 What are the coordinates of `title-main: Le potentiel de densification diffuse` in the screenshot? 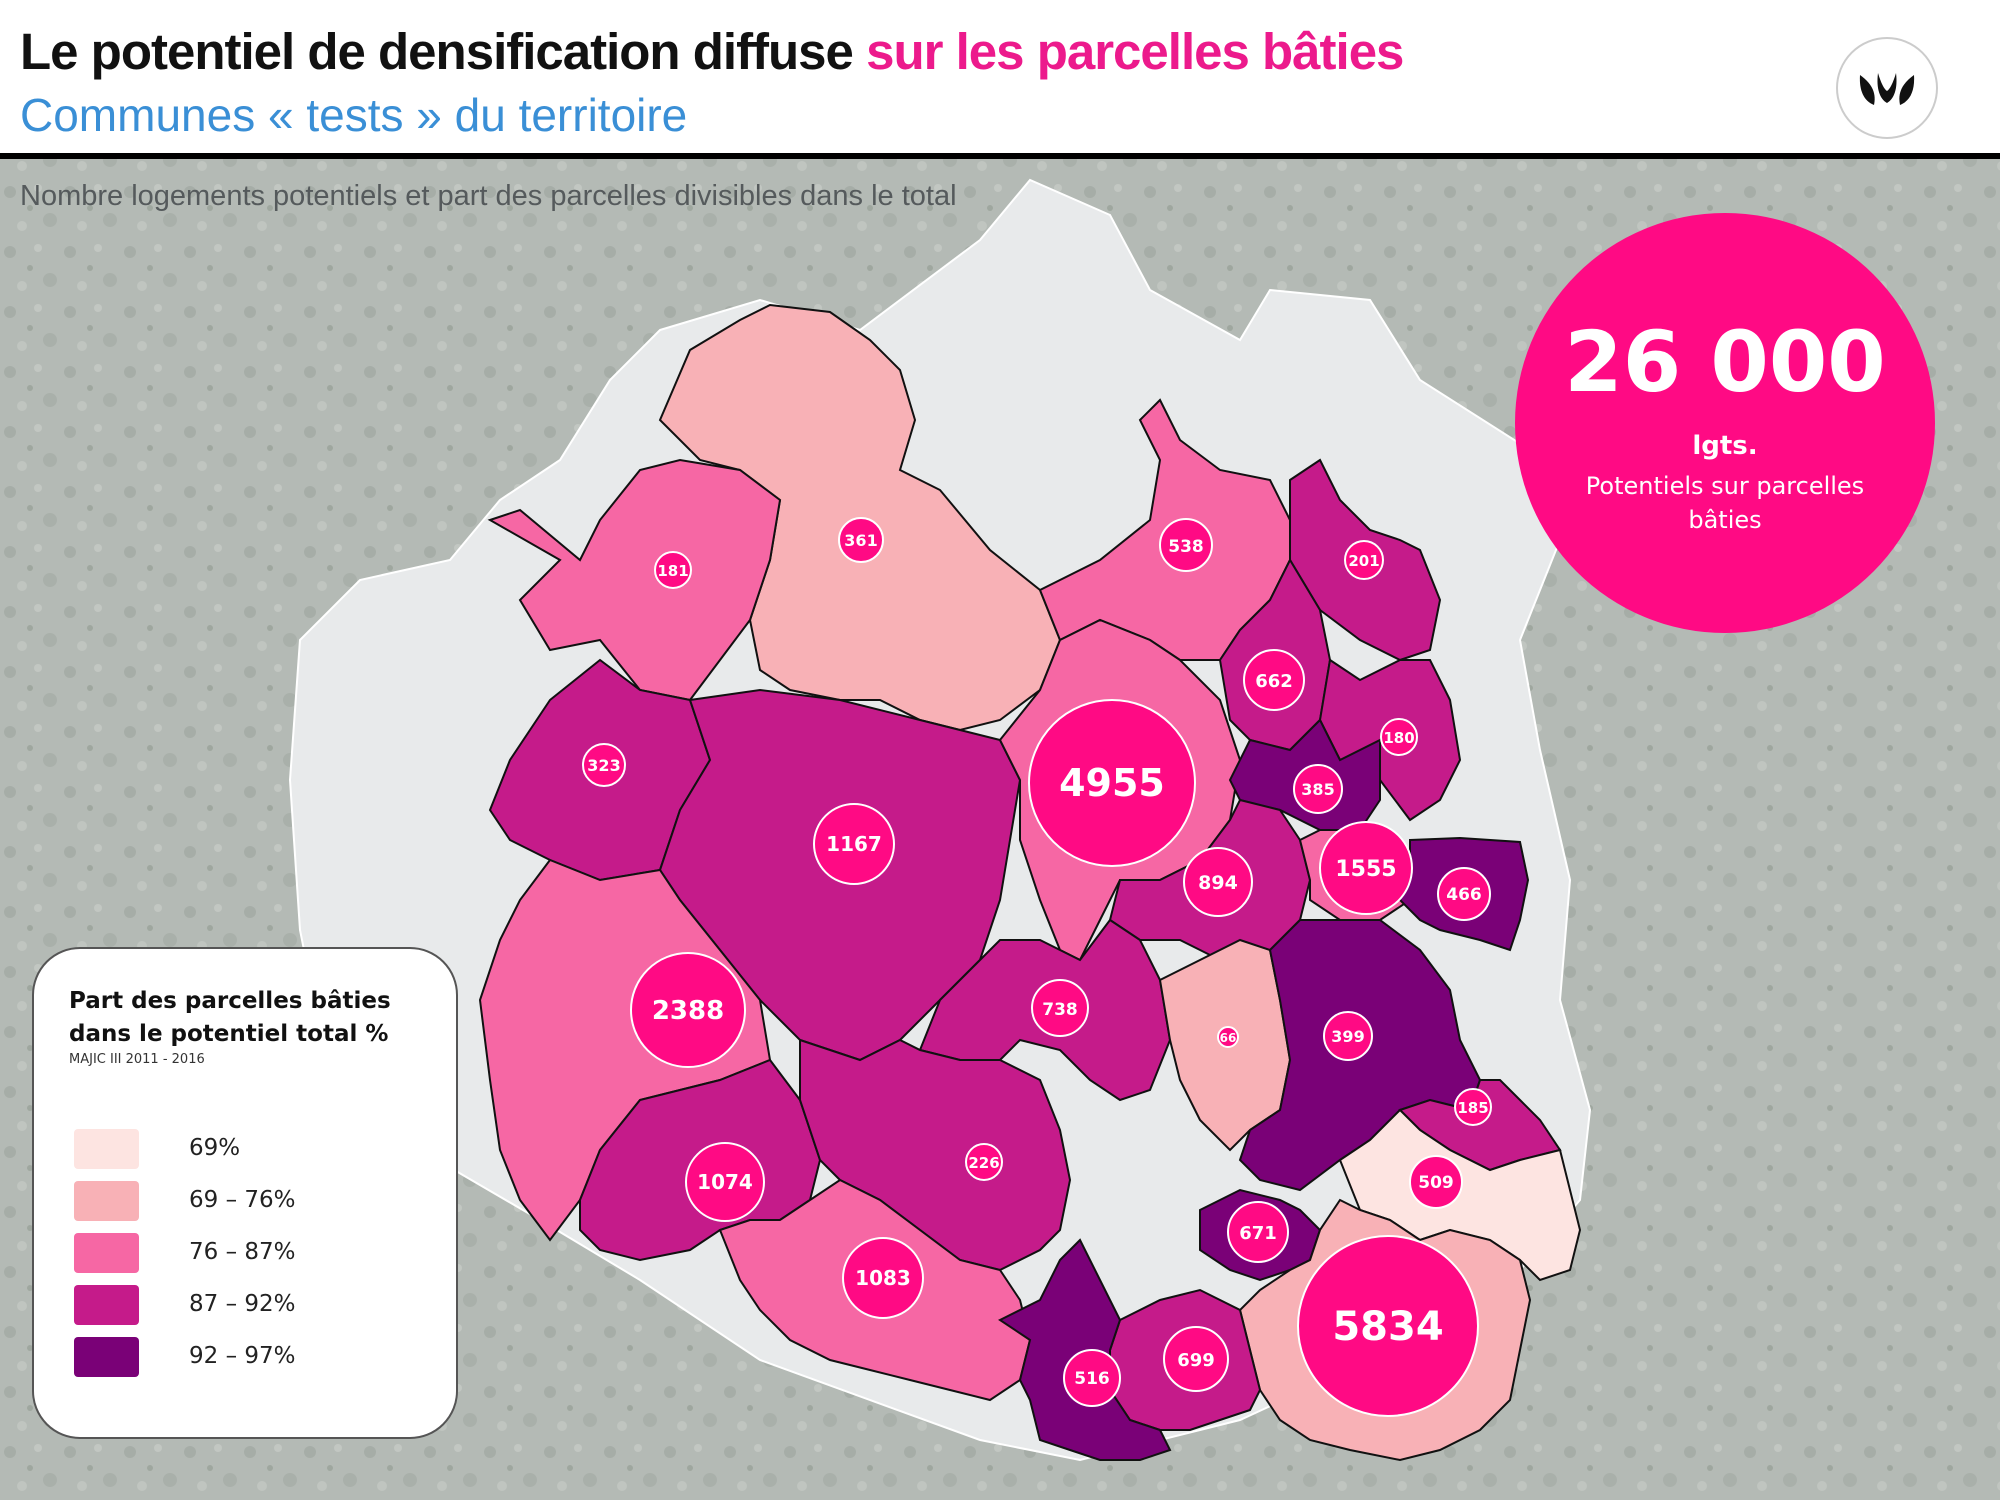 It's located at (437, 51).